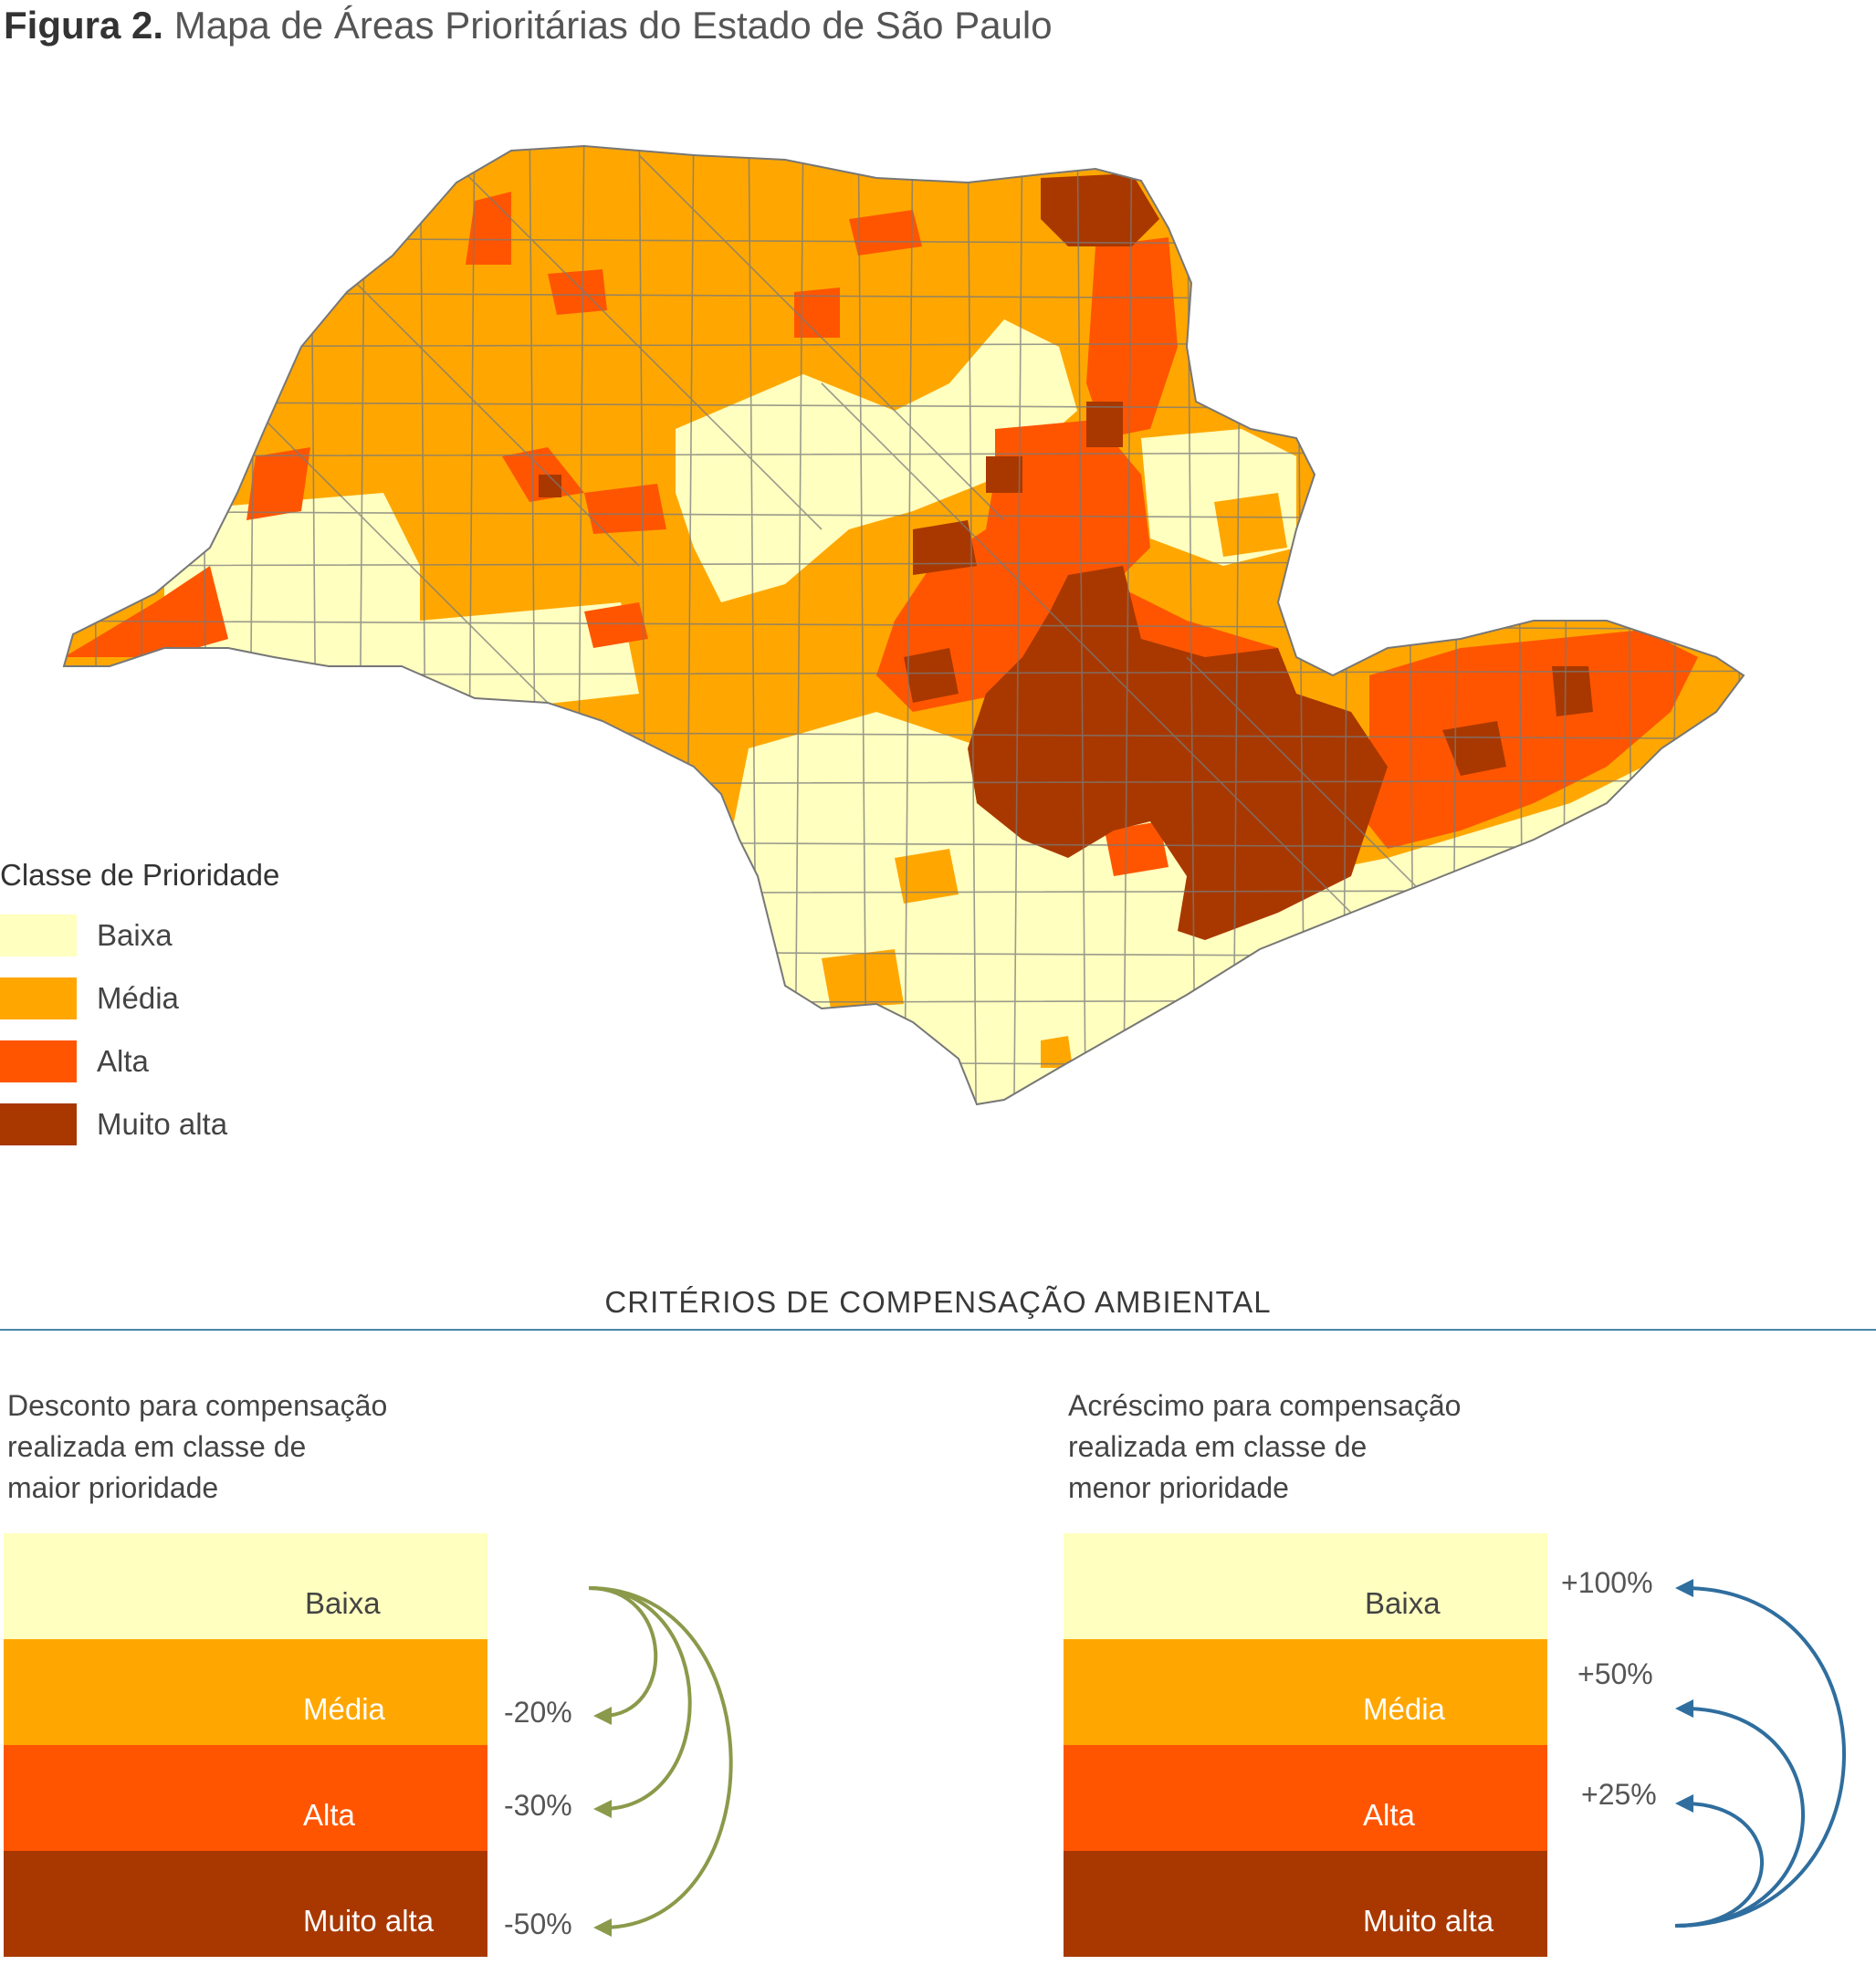 This screenshot has width=1876, height=1965. Describe the element at coordinates (938, 1330) in the screenshot. I see `section-divider` at that location.